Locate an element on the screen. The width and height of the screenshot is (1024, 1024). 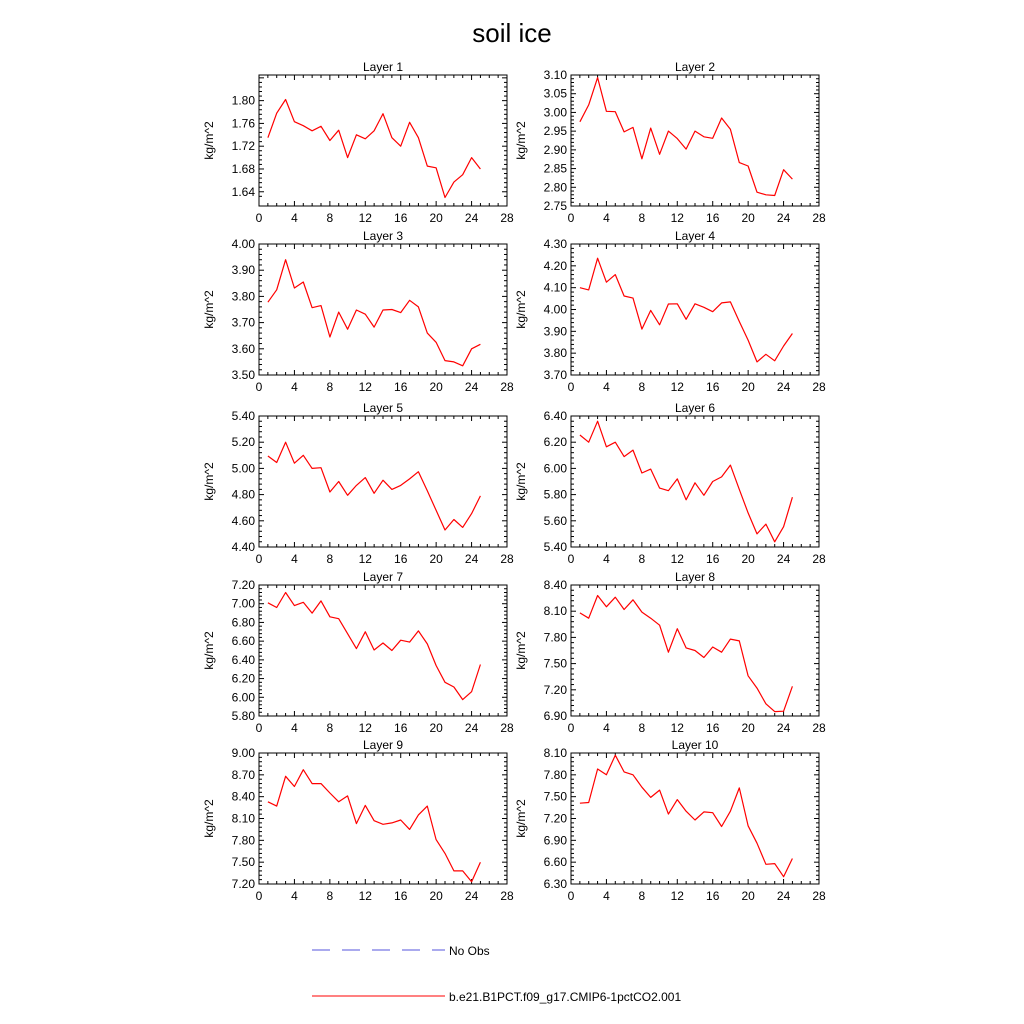
y-tick-label: 5.20 is located at coordinates (244, 442).